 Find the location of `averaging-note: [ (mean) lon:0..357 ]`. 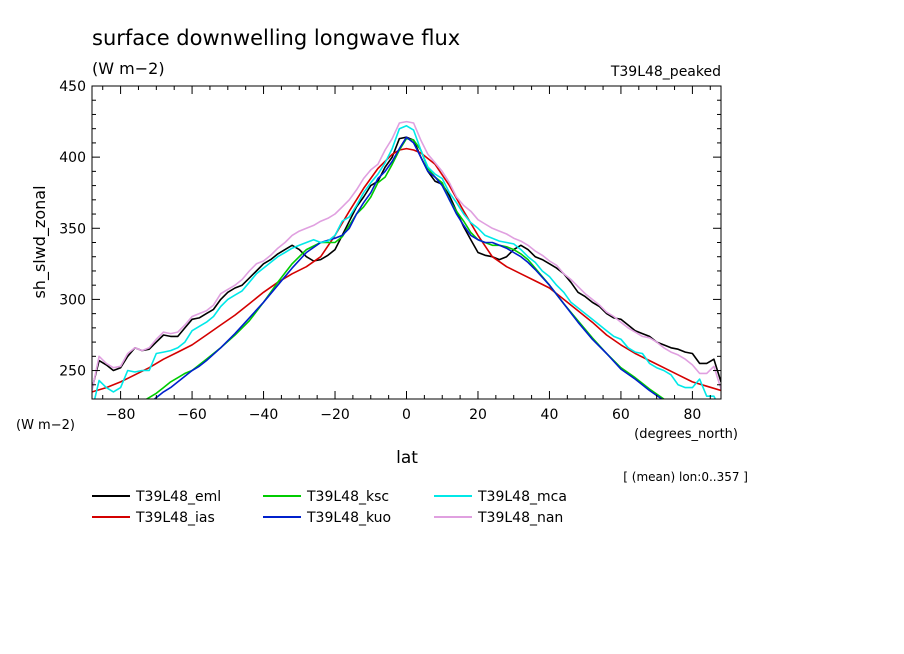

averaging-note: [ (mean) lon:0..357 ] is located at coordinates (685, 477).